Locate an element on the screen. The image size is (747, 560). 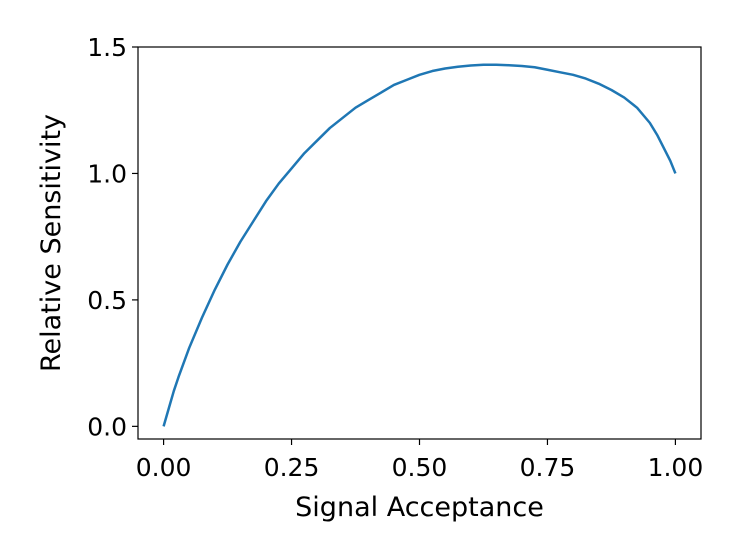
y-axis-title: Relative Sensitivity is located at coordinates (51, 243).